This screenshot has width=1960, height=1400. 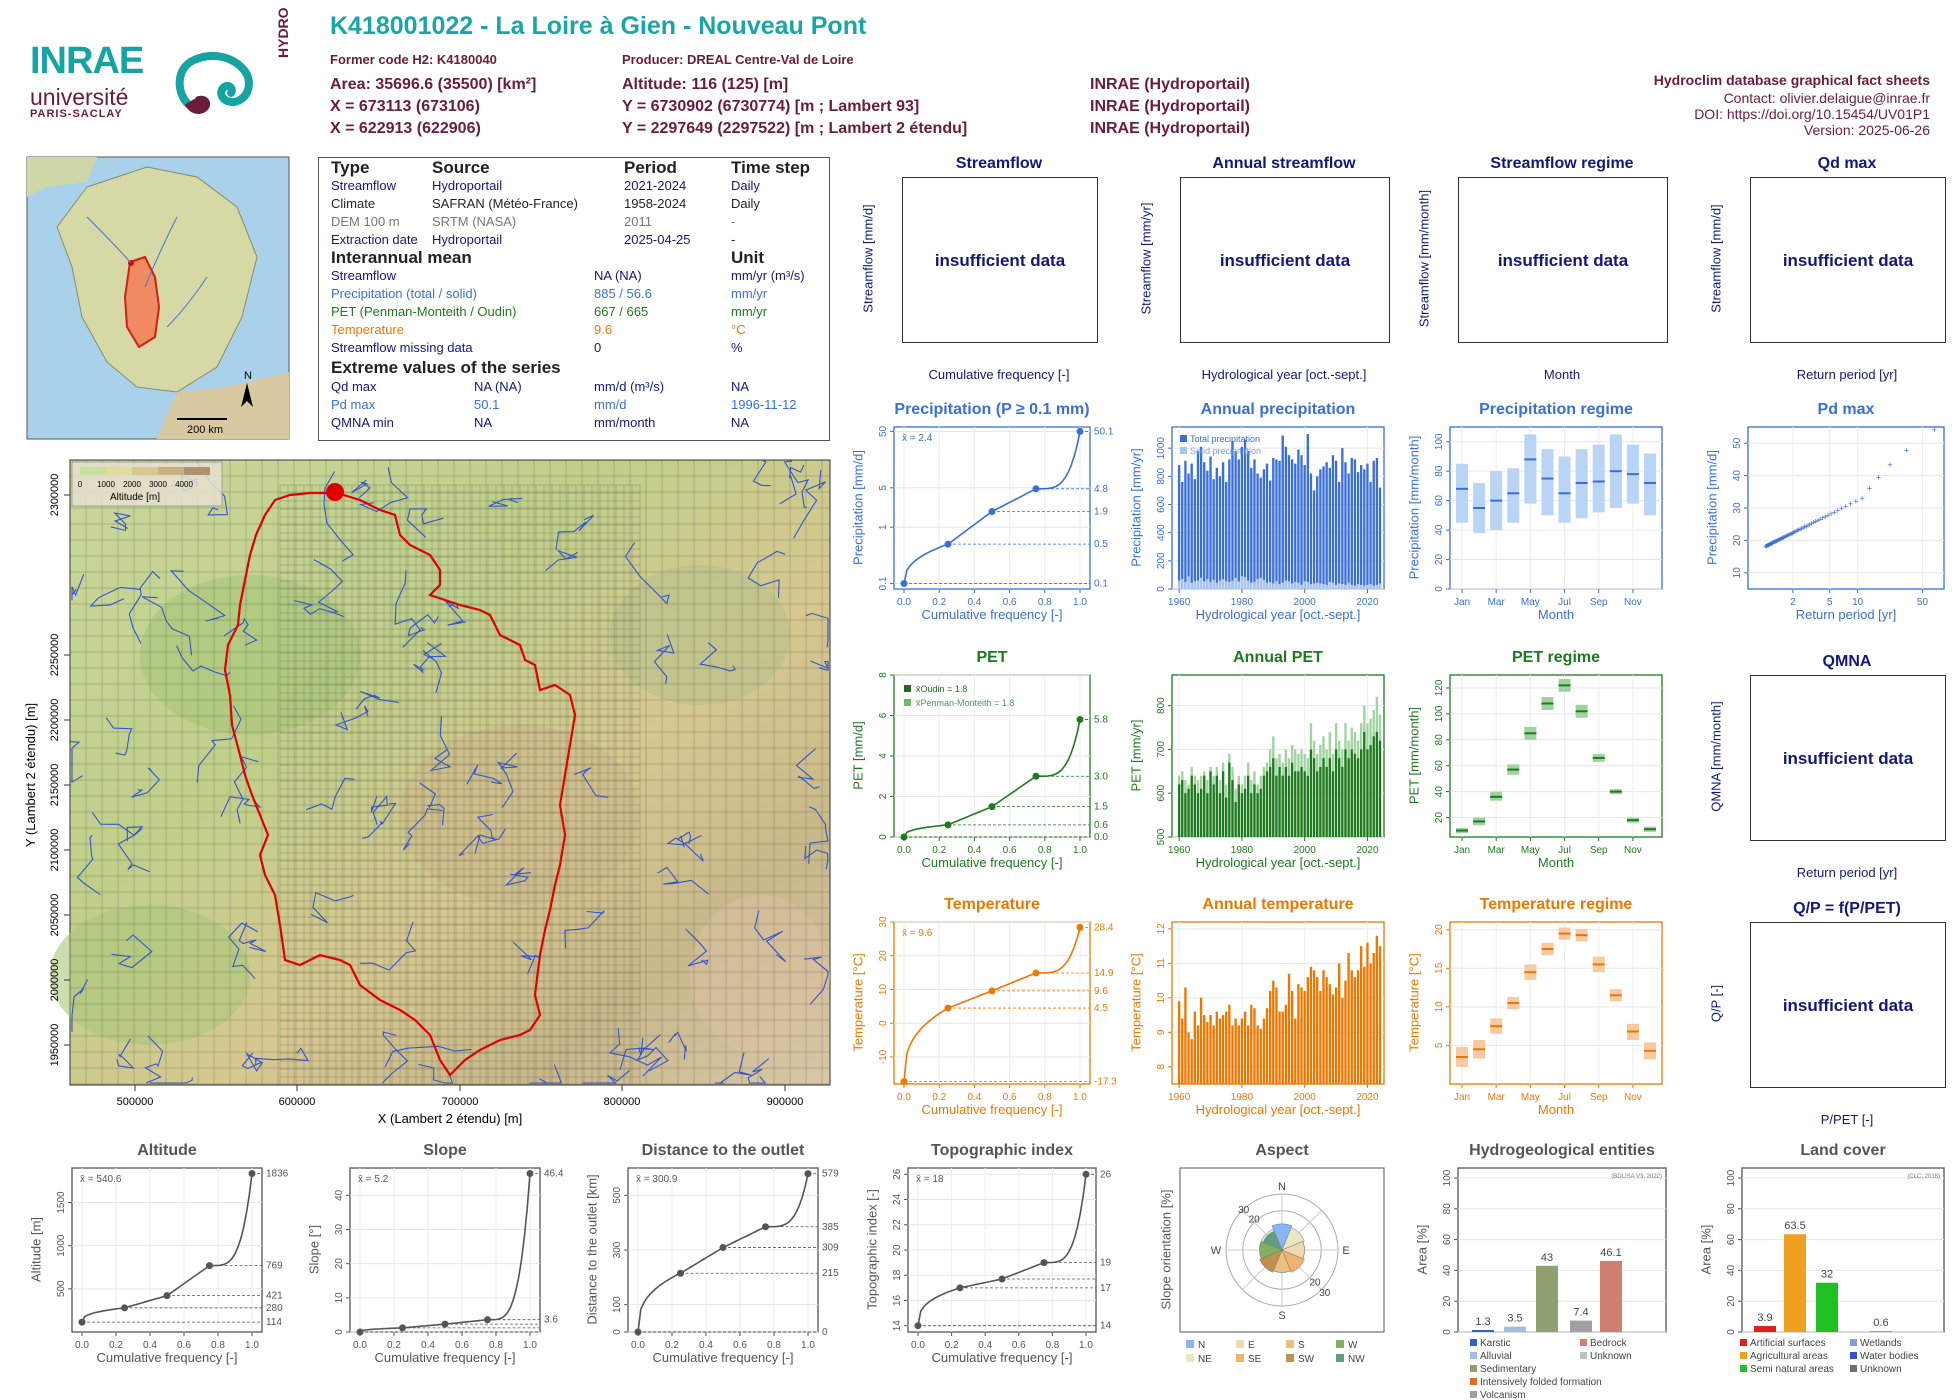 What do you see at coordinates (1815, 522) in the screenshot?
I see `pdmax-point-47: +` at bounding box center [1815, 522].